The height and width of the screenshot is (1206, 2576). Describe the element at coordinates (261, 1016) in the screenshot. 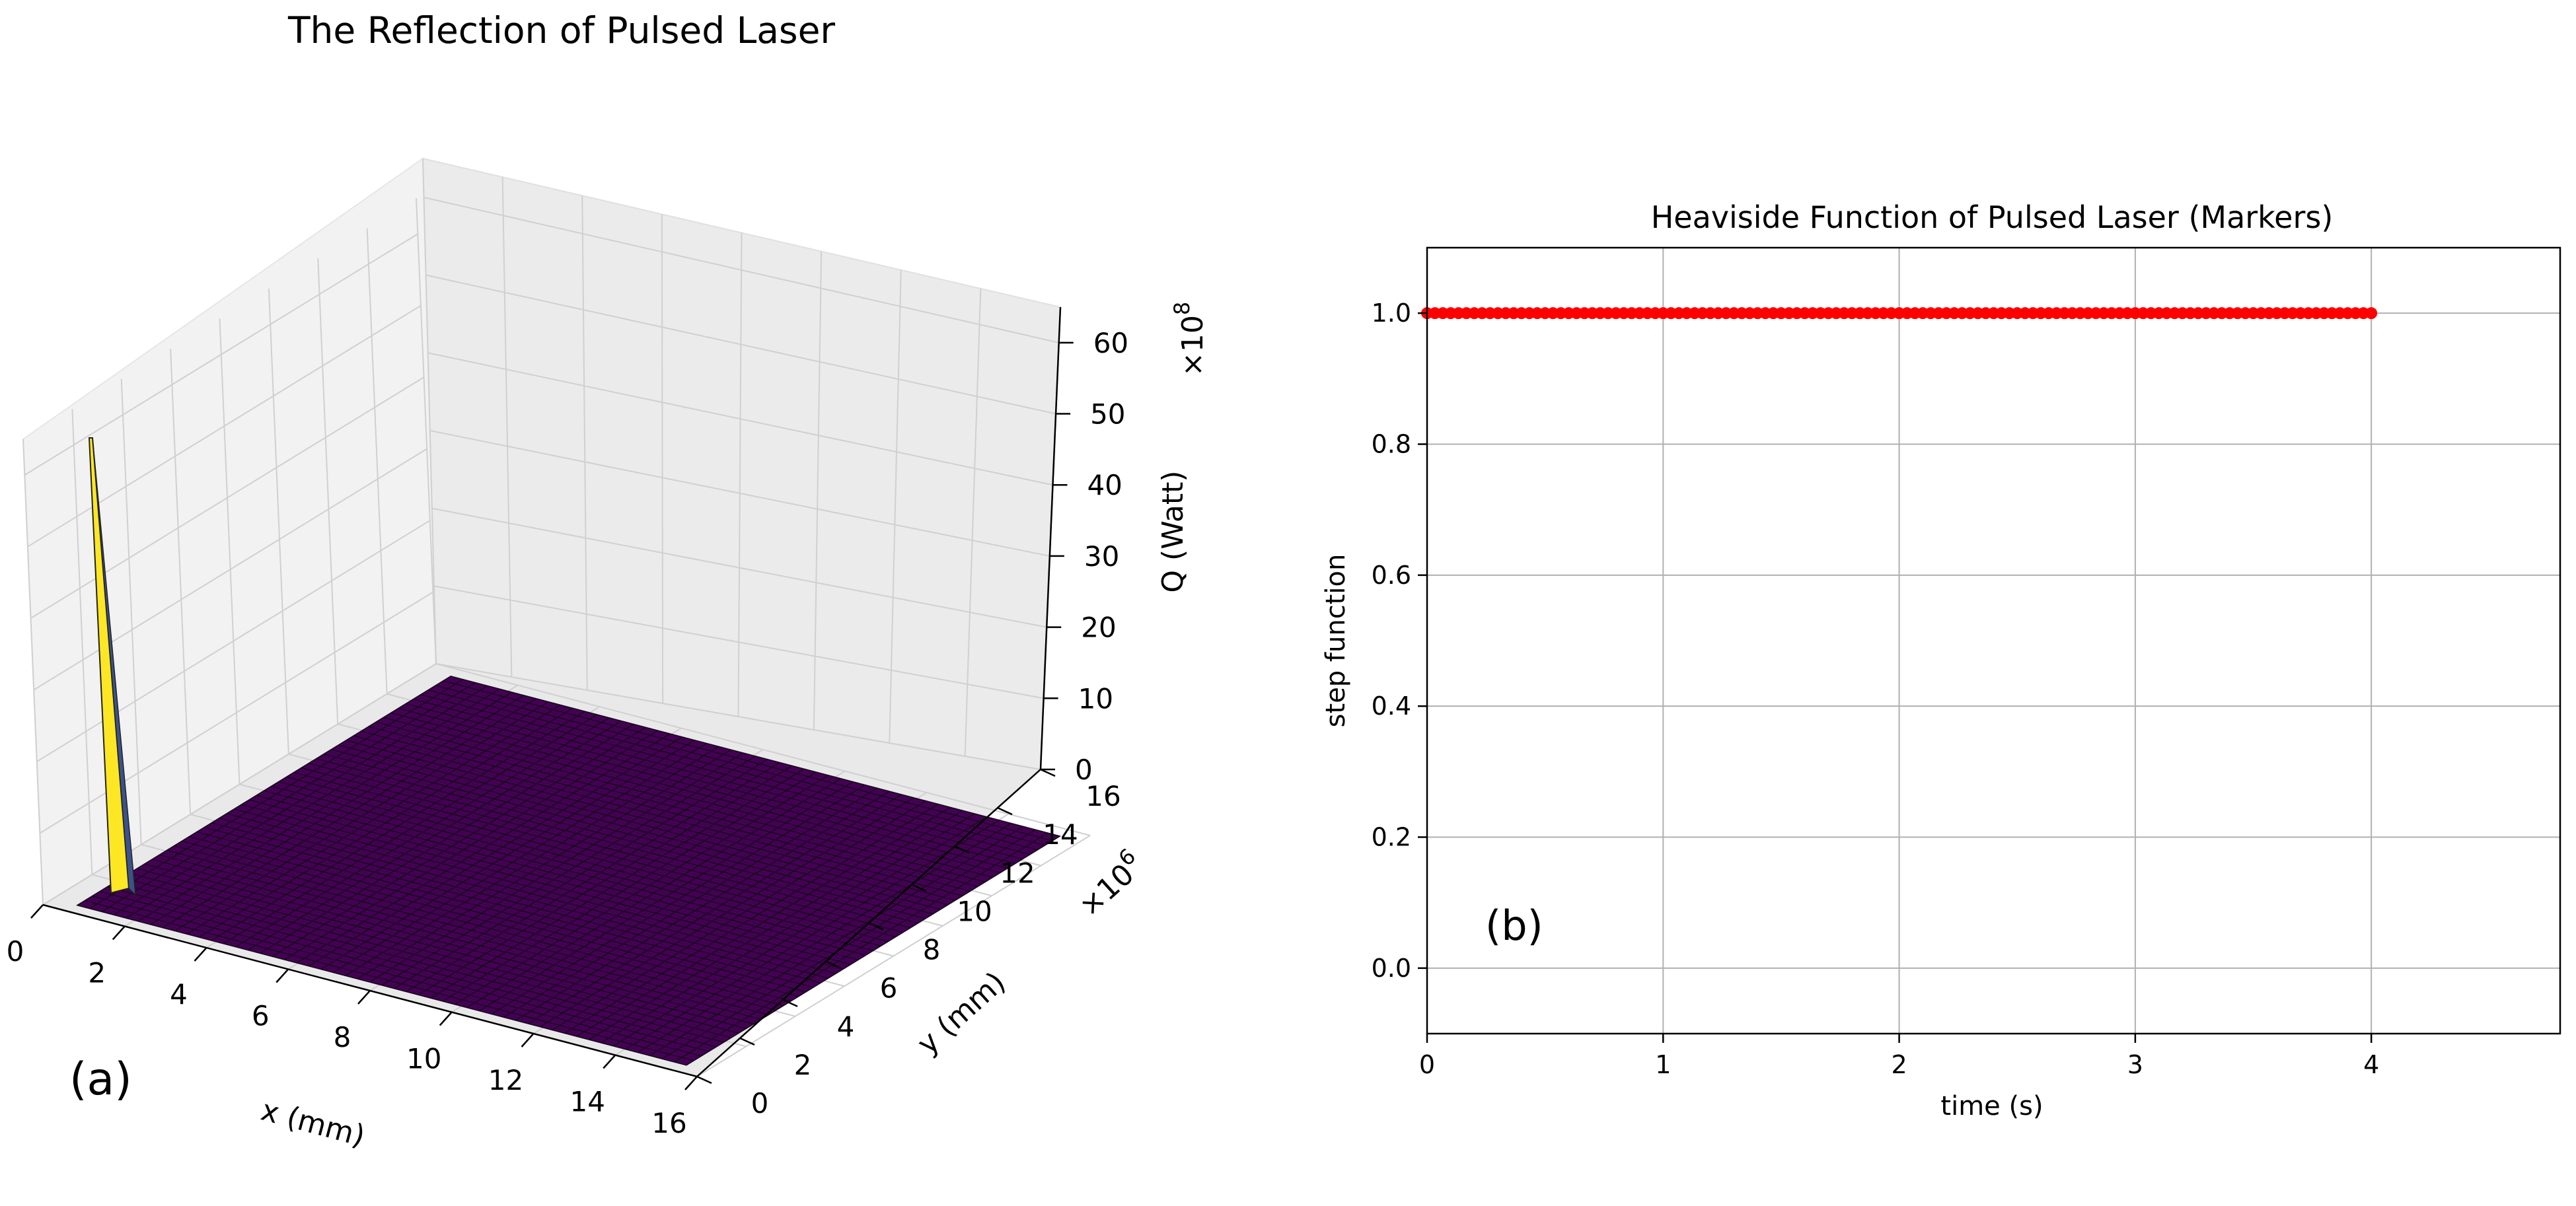

I see `x-tick-label-3: 6` at that location.